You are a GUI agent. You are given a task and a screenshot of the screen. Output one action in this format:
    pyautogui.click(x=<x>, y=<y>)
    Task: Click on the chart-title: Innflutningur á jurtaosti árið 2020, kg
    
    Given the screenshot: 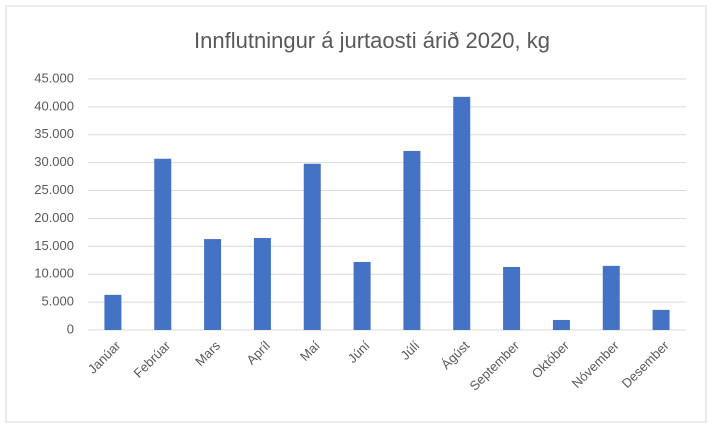 What is the action you would take?
    pyautogui.click(x=372, y=40)
    